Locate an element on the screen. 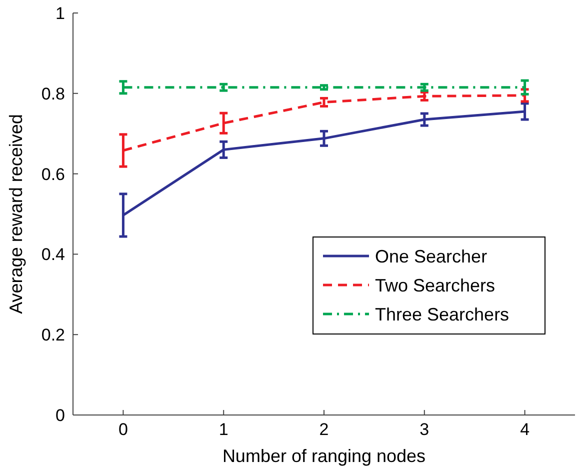  y-tick-label: 0.4 is located at coordinates (53, 254).